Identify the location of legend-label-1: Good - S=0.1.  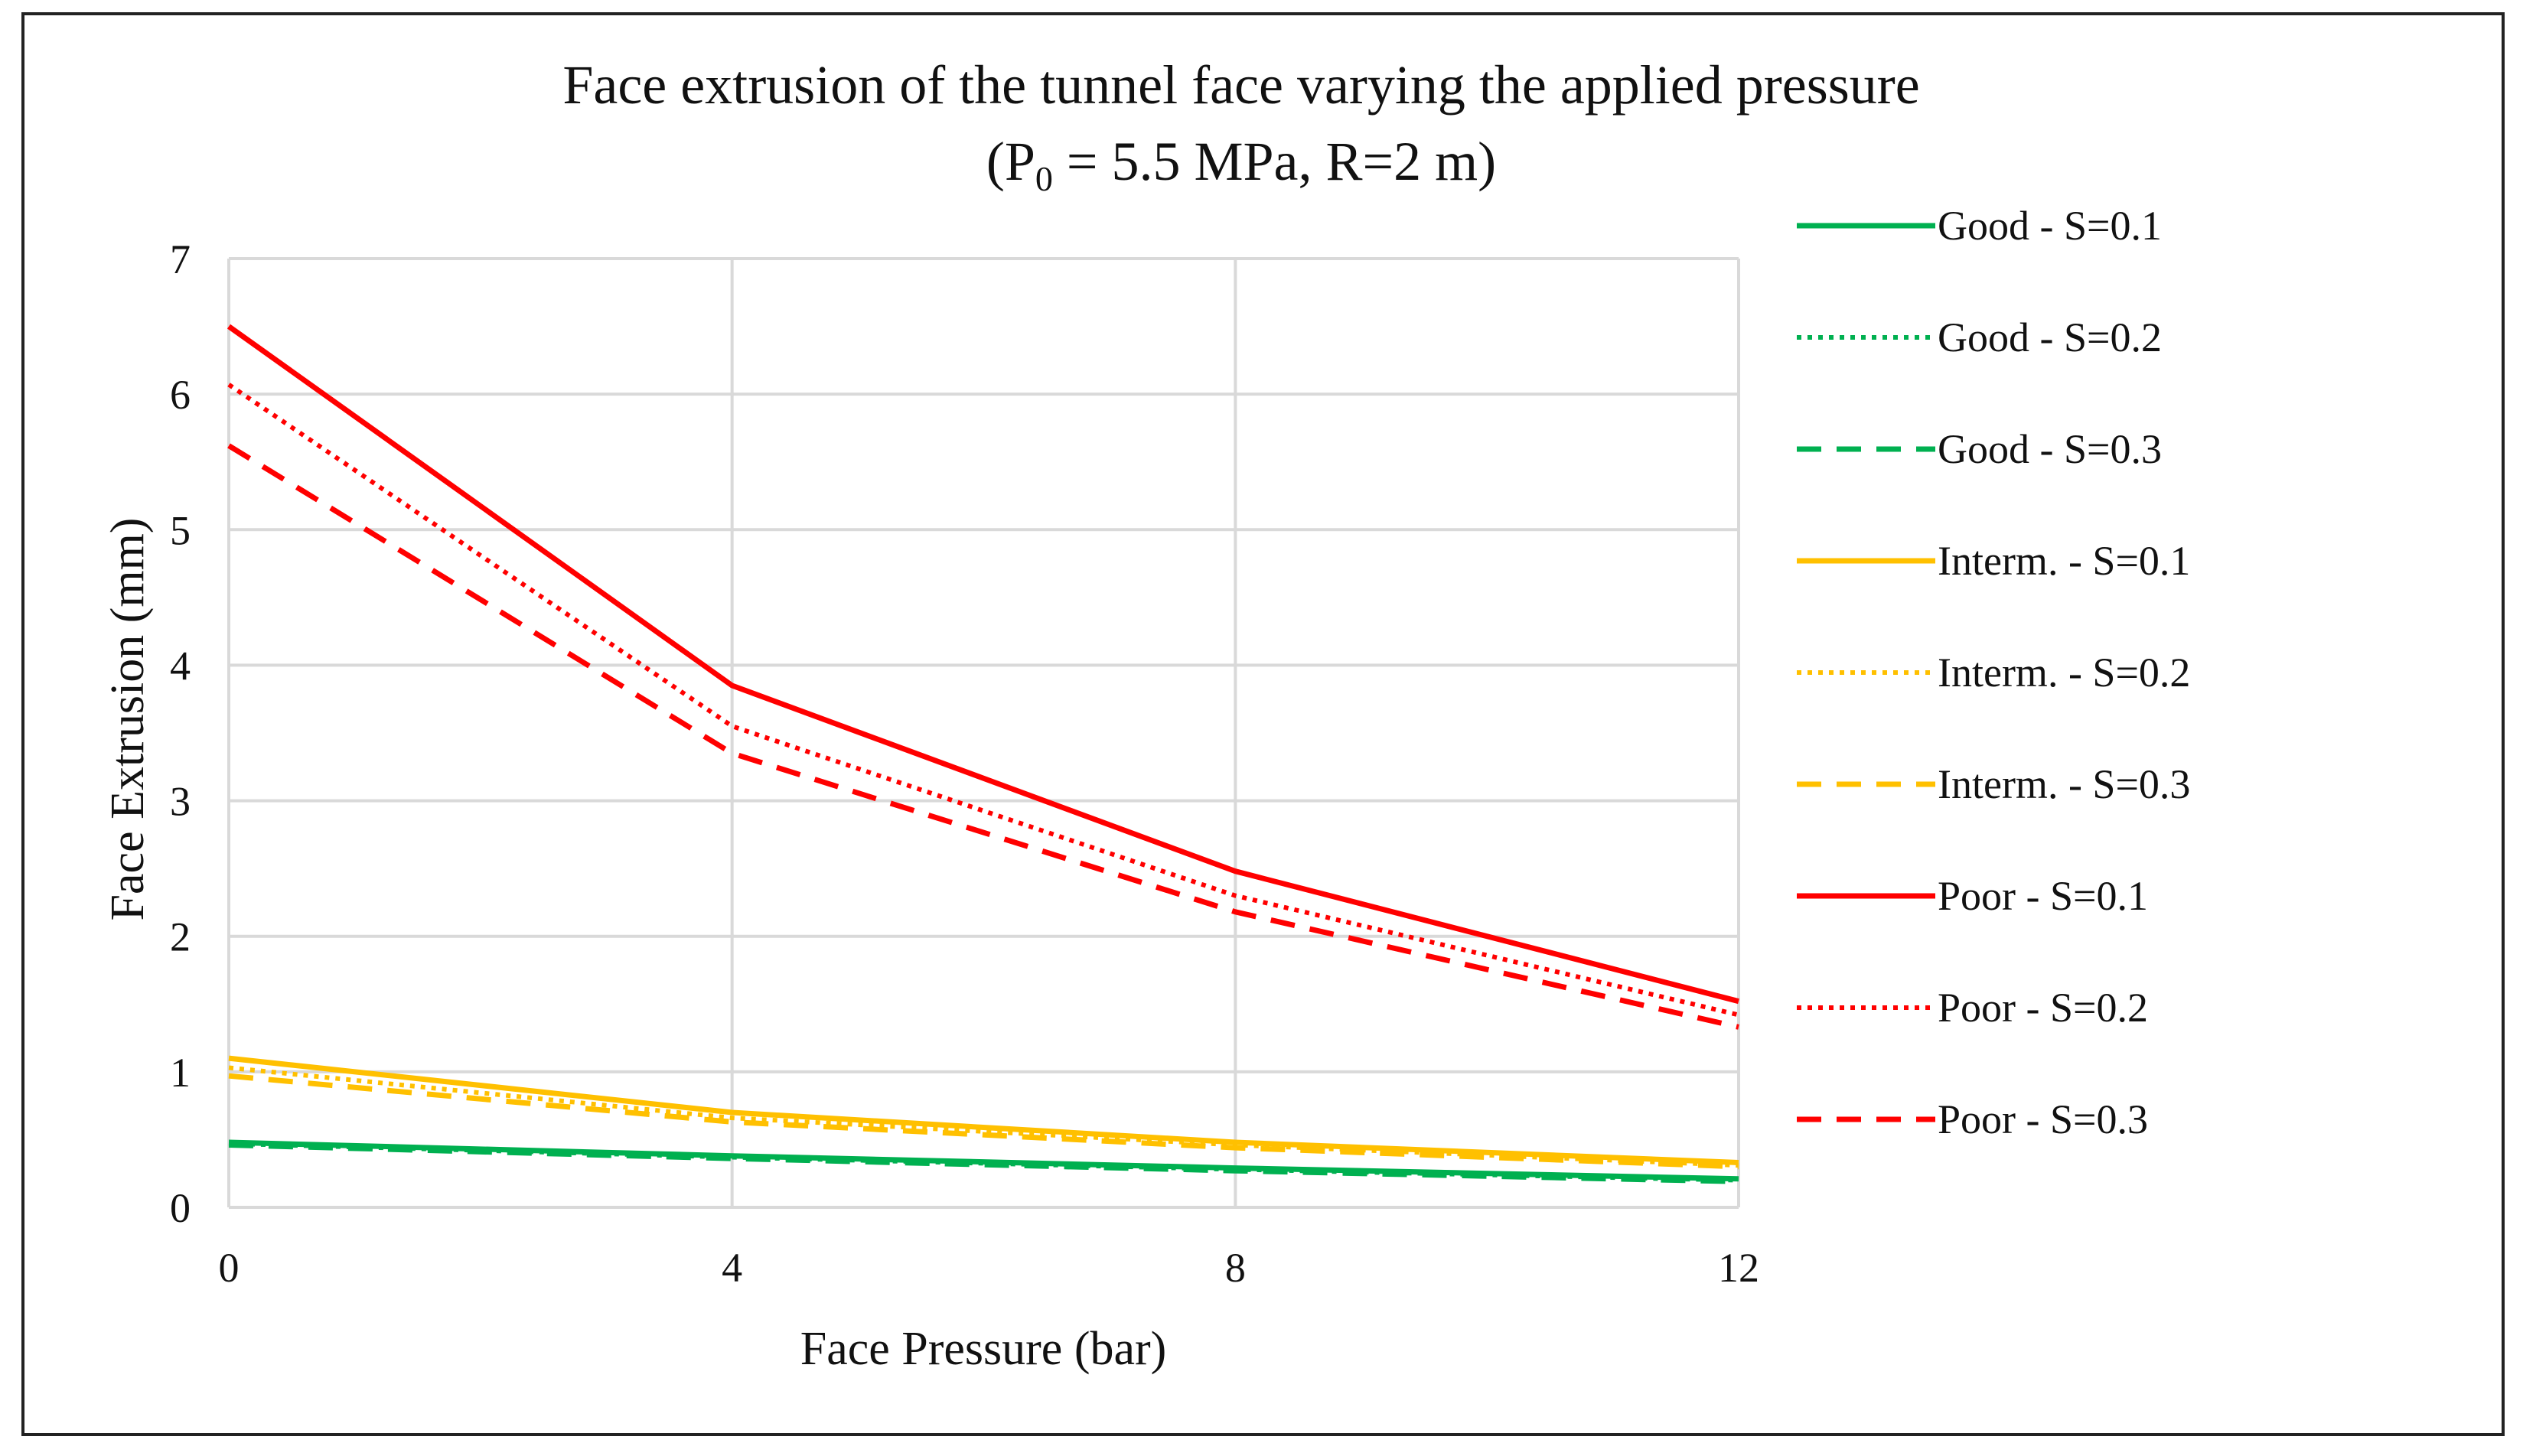
(2050, 226).